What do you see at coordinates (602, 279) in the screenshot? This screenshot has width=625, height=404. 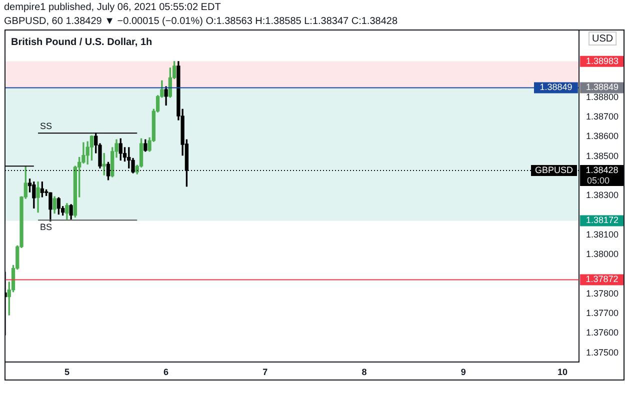 I see `ref-line-label: 1.37872` at bounding box center [602, 279].